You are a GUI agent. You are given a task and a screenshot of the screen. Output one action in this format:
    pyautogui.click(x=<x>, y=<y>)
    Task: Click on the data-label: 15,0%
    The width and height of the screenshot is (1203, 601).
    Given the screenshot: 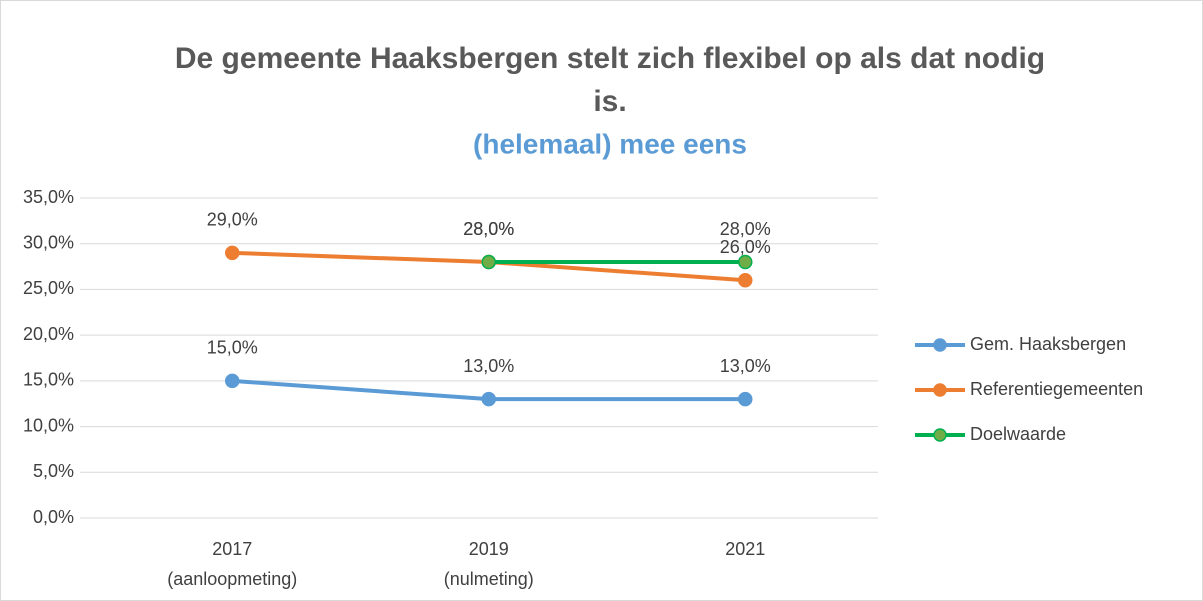 What is the action you would take?
    pyautogui.click(x=232, y=348)
    